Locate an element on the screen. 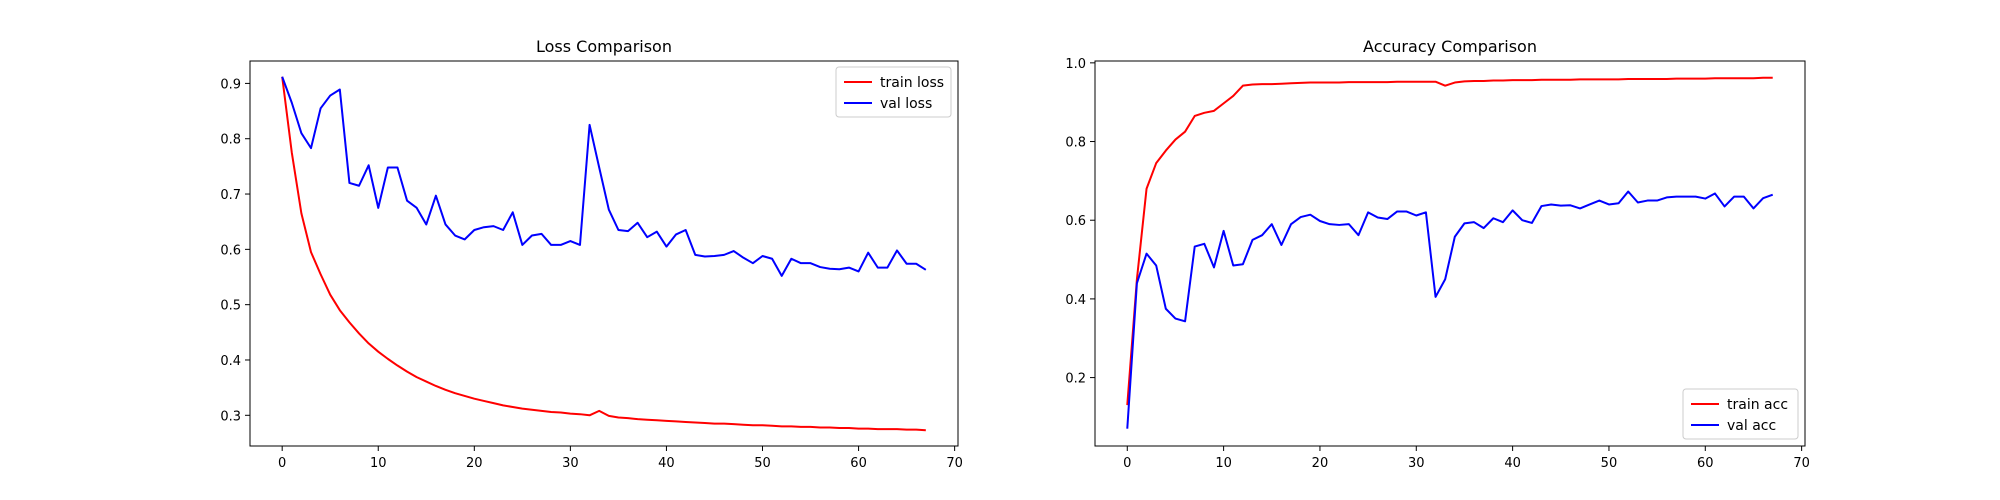  y-tick-label: 0.2 is located at coordinates (1075, 379).